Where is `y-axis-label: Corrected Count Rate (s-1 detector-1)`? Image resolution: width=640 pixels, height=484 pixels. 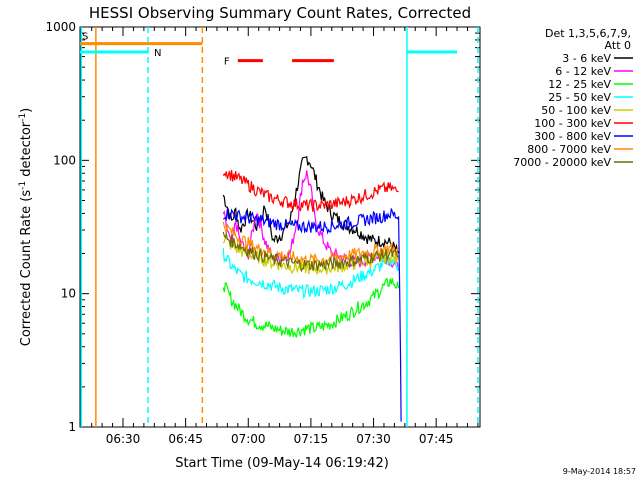
y-axis-label: Corrected Count Rate (s-1 detector-1) is located at coordinates (26, 227).